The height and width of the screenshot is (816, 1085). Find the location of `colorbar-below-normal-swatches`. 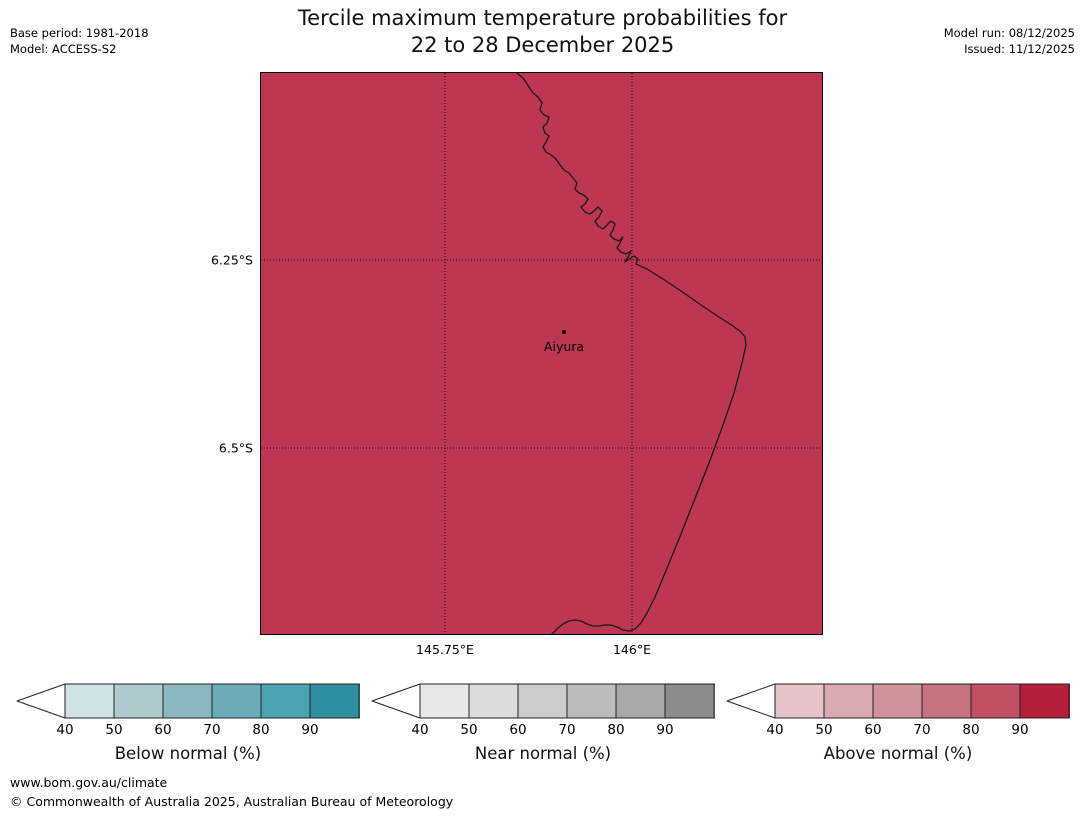

colorbar-below-normal-swatches is located at coordinates (188, 701).